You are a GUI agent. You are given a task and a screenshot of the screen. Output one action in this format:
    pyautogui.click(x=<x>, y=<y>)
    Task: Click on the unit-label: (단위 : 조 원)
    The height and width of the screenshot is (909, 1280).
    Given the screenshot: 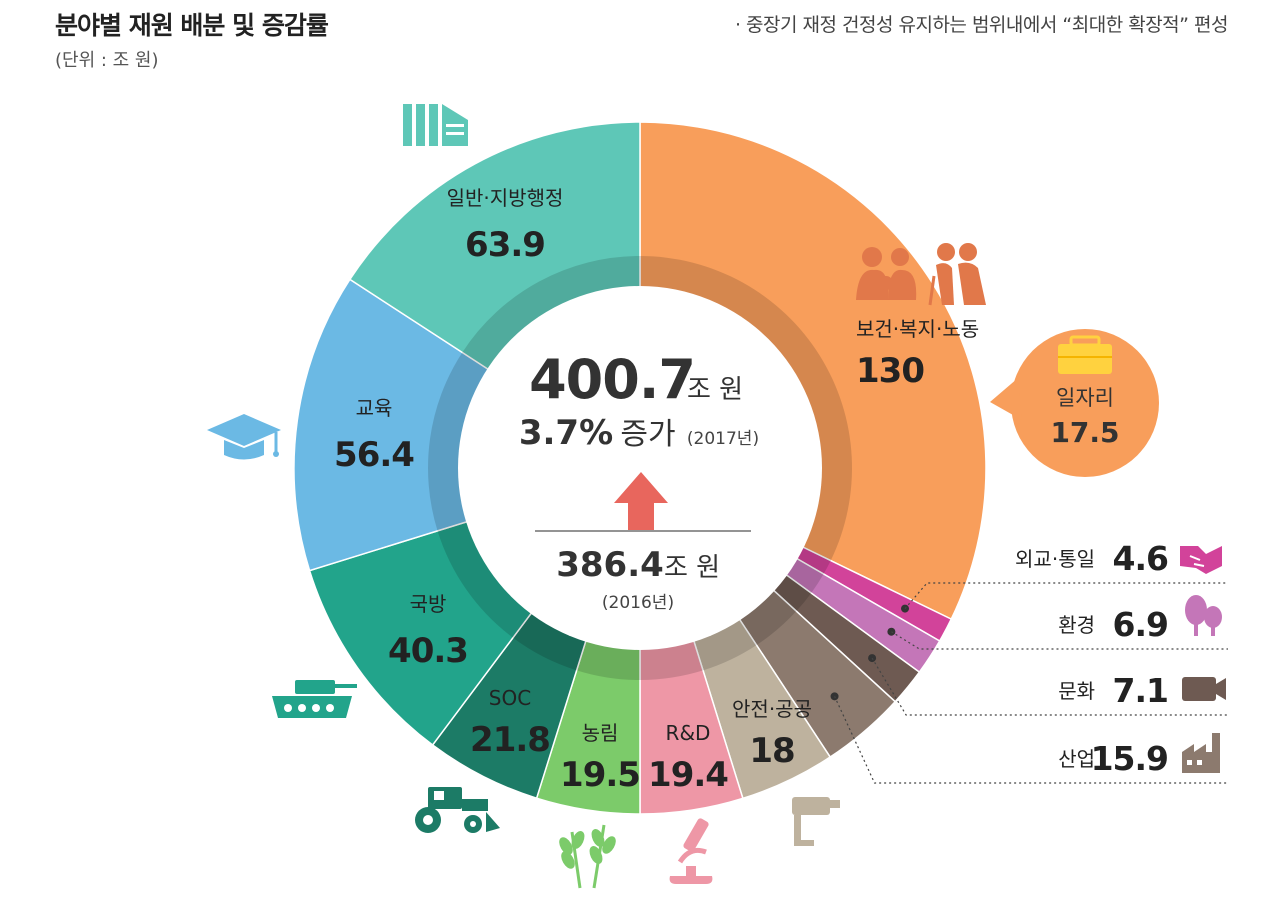 What is the action you would take?
    pyautogui.click(x=107, y=60)
    